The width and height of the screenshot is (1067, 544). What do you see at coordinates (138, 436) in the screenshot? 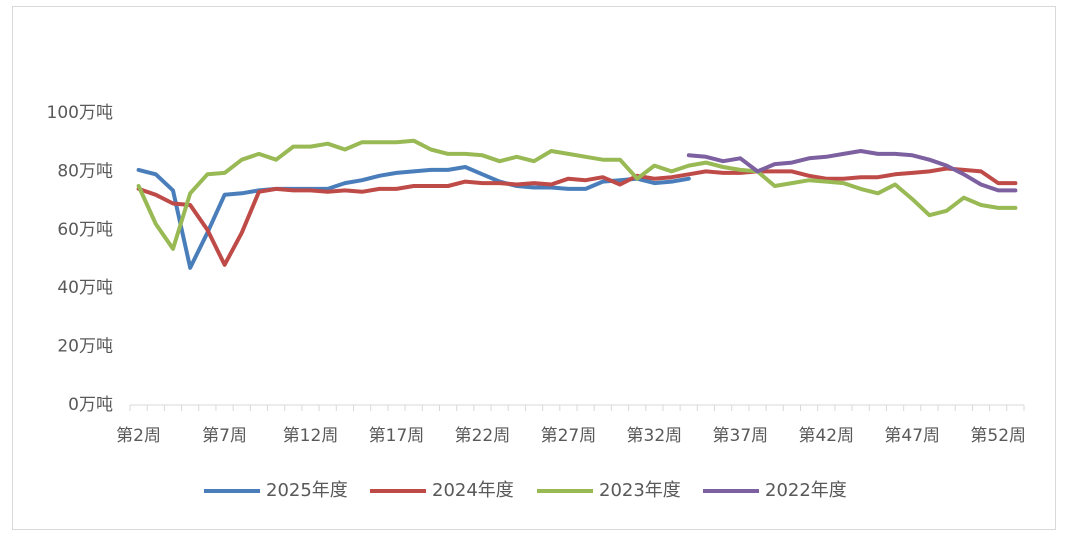
I see `x-tick-label: 第2周` at bounding box center [138, 436].